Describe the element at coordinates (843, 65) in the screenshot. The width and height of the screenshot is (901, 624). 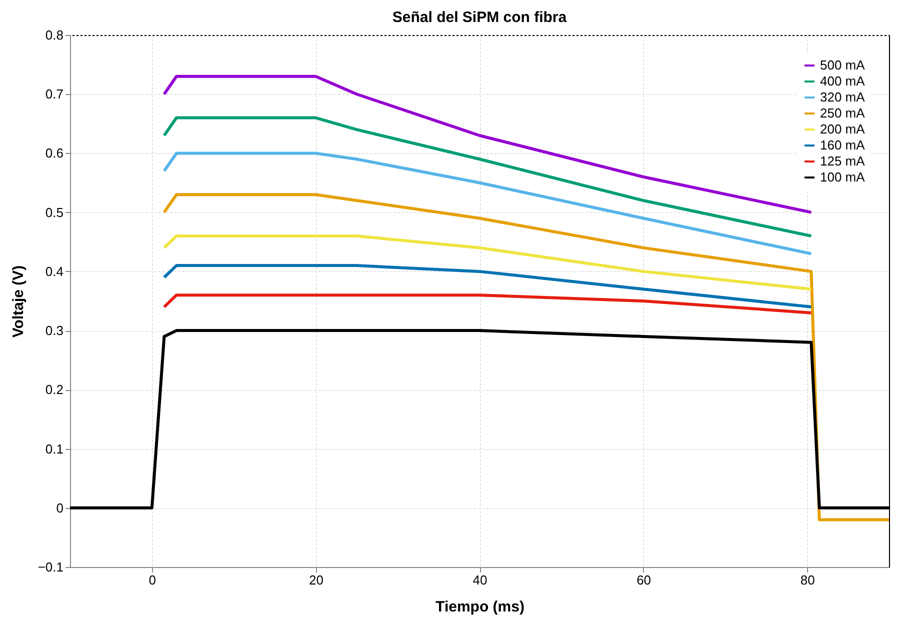
I see `legend-label: 500 mA` at that location.